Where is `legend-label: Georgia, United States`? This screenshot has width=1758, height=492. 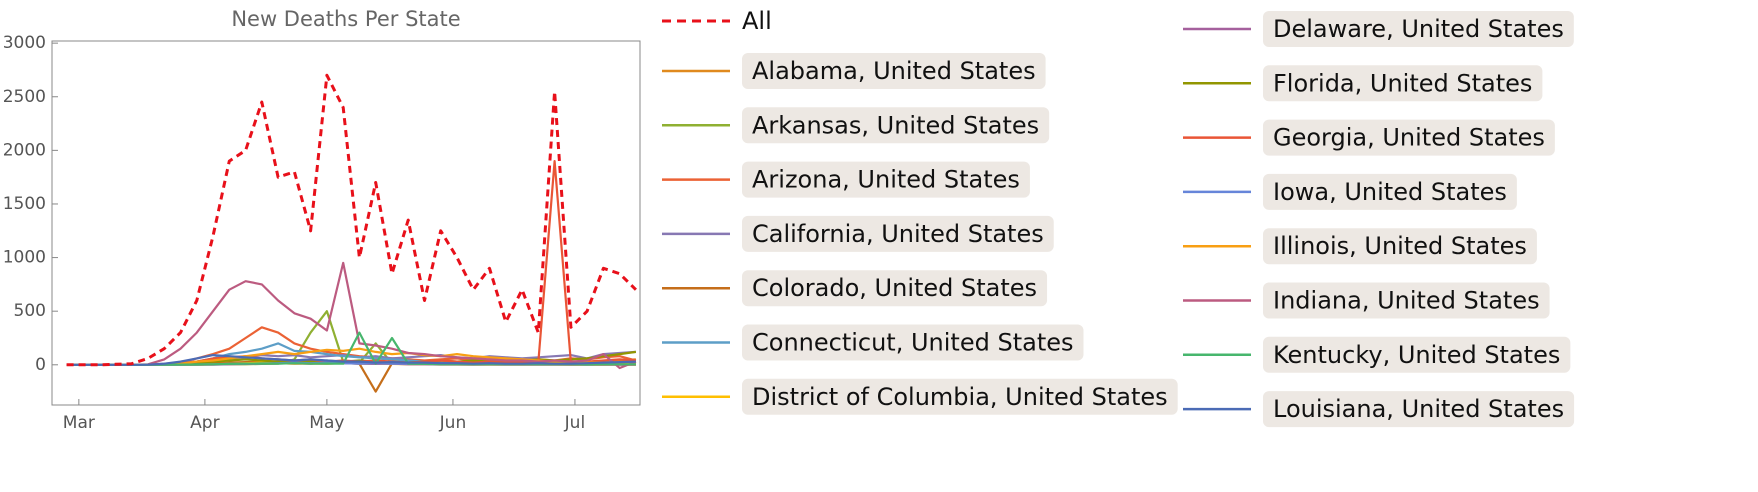 legend-label: Georgia, United States is located at coordinates (1409, 138).